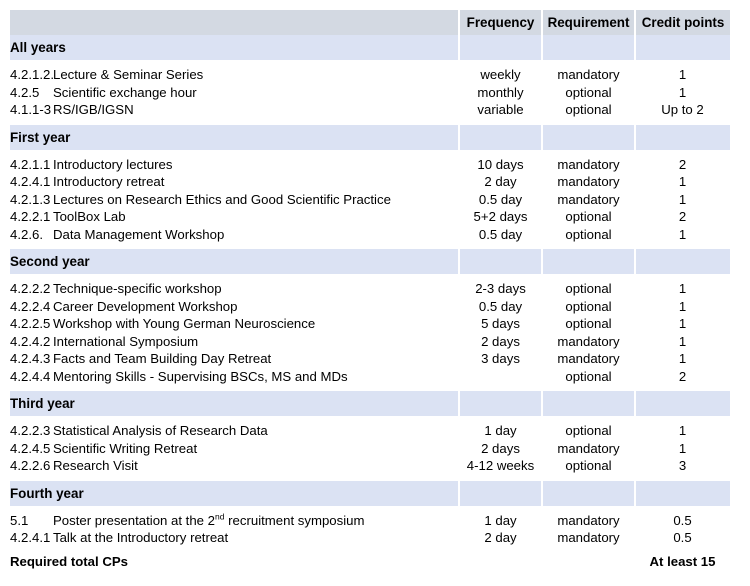 The image size is (750, 586). I want to click on item-code: 4.1.1-3, so click(31, 113).